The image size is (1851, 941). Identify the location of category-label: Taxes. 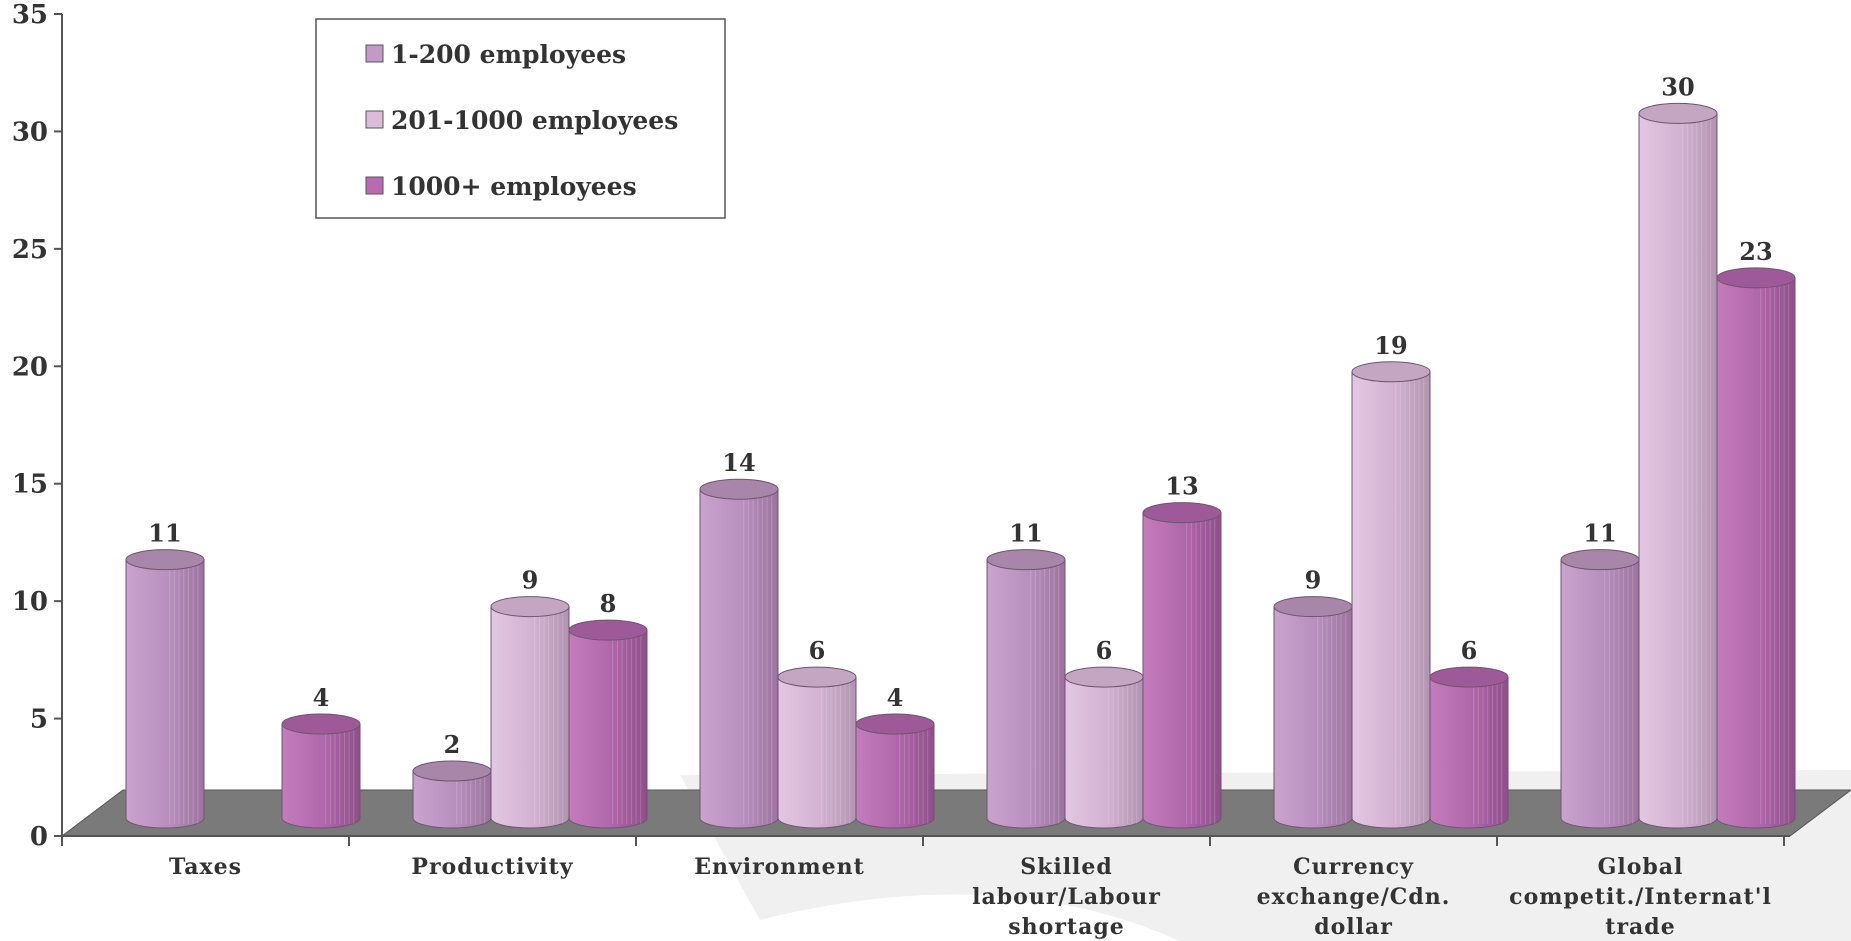
(205, 867).